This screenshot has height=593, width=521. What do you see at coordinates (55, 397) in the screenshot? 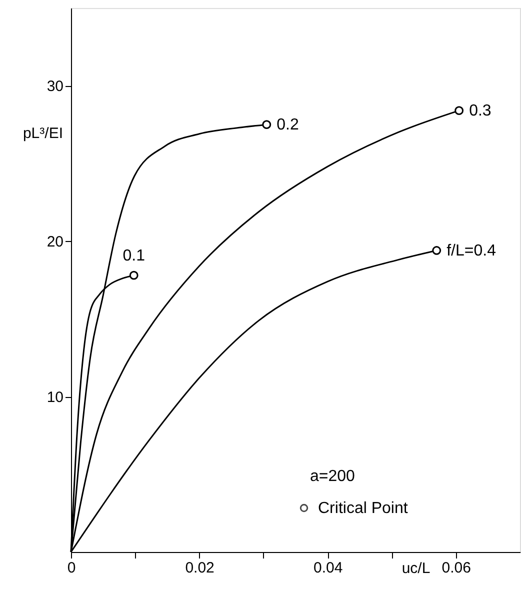
I see `y-tick-label: 10` at bounding box center [55, 397].